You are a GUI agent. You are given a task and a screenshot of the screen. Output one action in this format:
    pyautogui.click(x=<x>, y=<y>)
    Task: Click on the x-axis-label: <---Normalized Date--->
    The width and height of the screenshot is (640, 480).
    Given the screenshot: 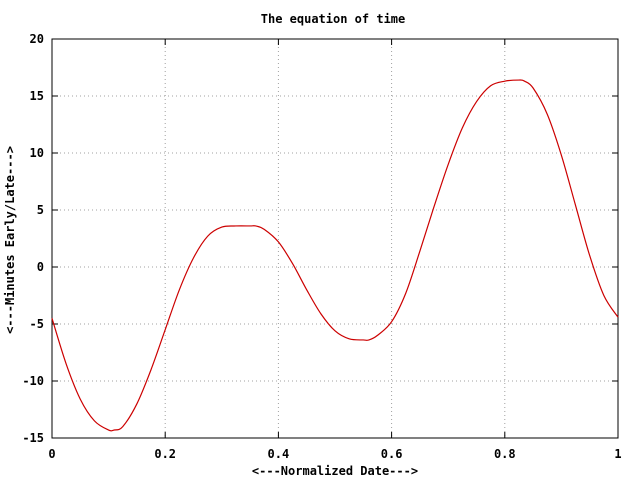 What is the action you would take?
    pyautogui.click(x=335, y=471)
    